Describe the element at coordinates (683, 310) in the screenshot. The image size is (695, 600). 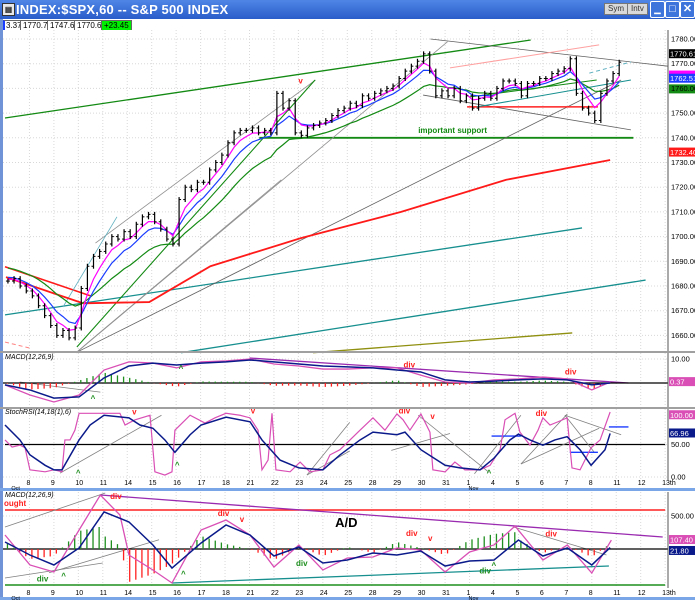
I see `y-tick-label: 1670.00` at that location.